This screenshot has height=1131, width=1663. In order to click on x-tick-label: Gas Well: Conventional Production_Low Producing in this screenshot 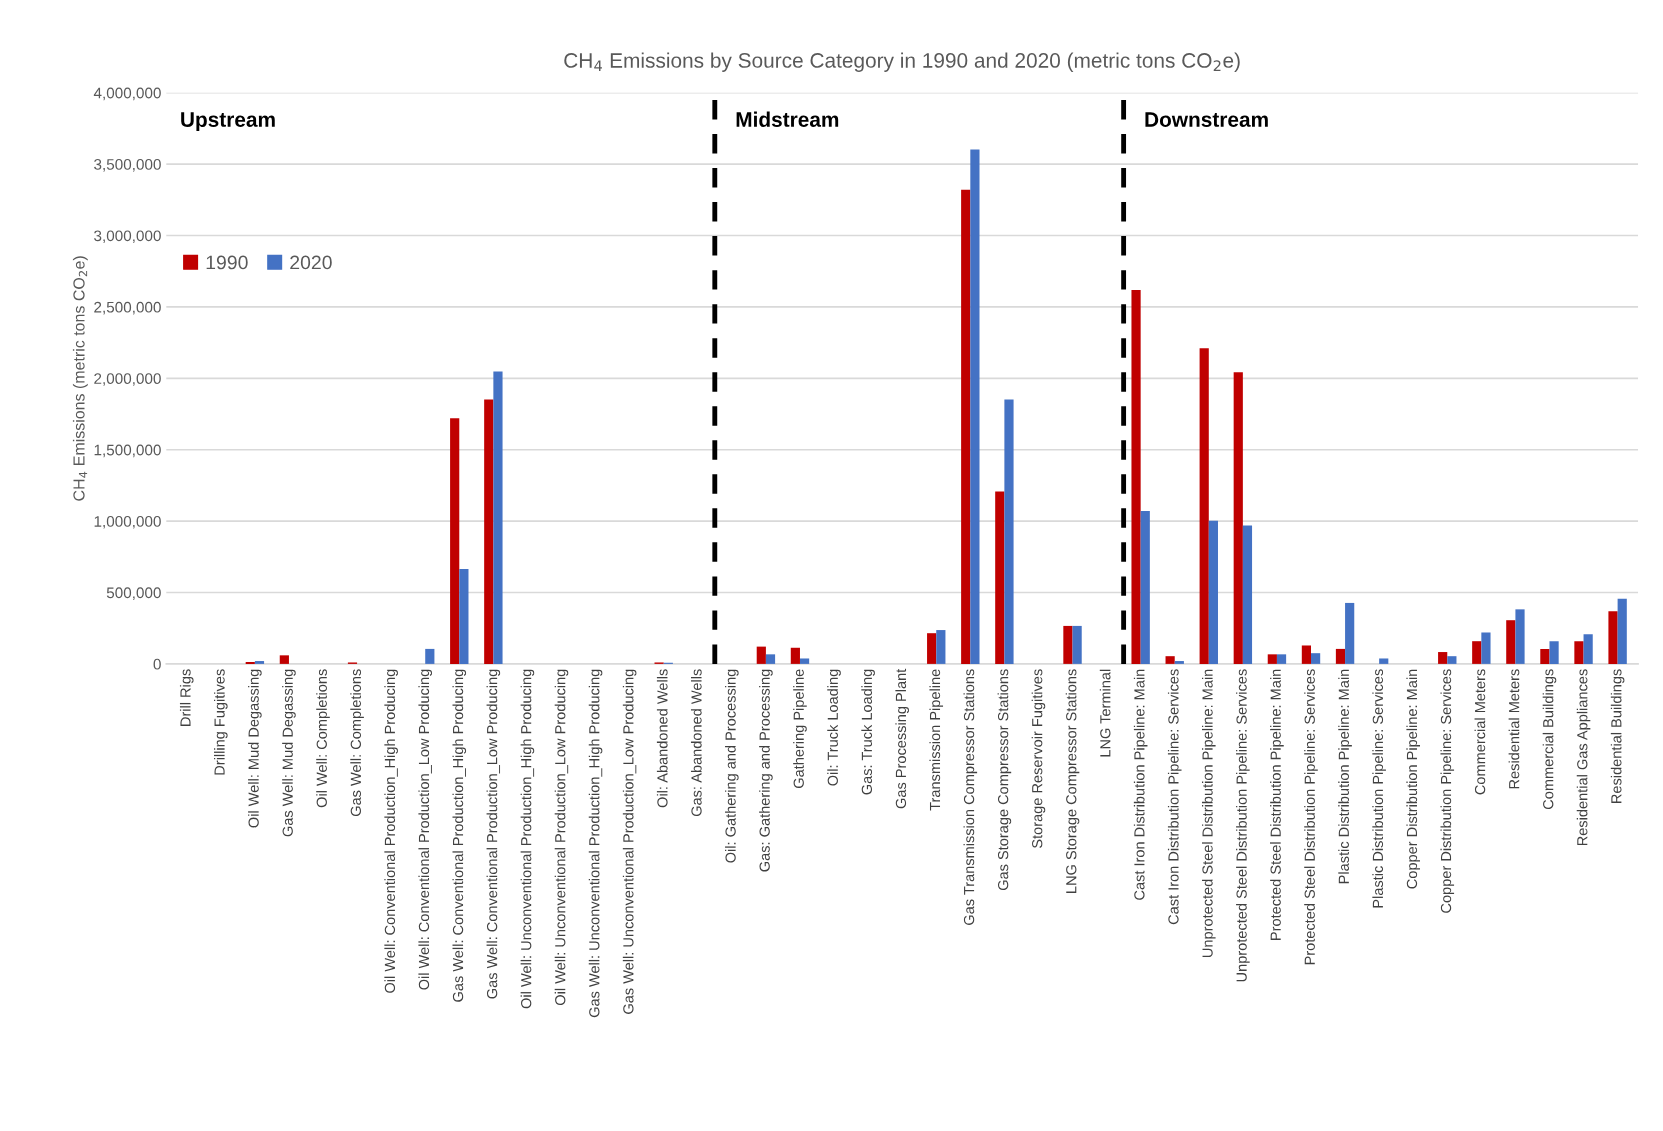, I will do `click(493, 834)`.